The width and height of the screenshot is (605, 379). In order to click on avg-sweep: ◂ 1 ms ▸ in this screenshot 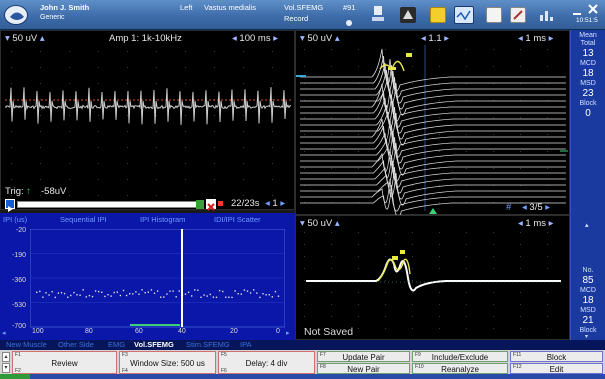, I will do `click(536, 223)`.